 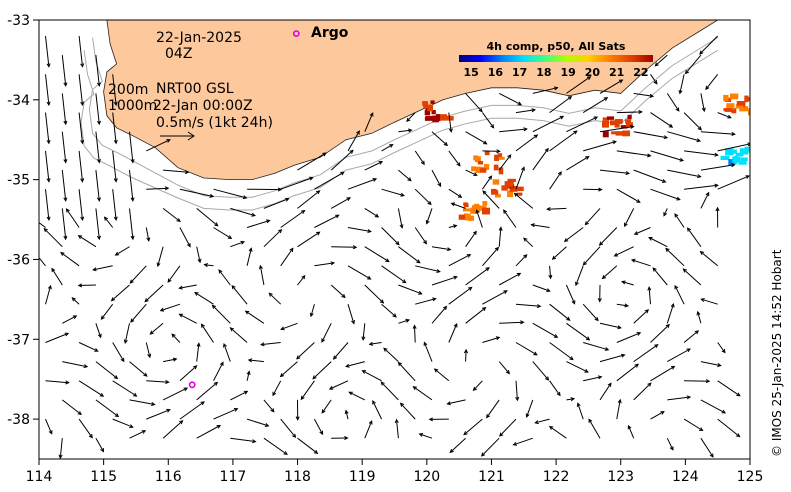 I want to click on x-tick-label: 114, so click(x=39, y=477).